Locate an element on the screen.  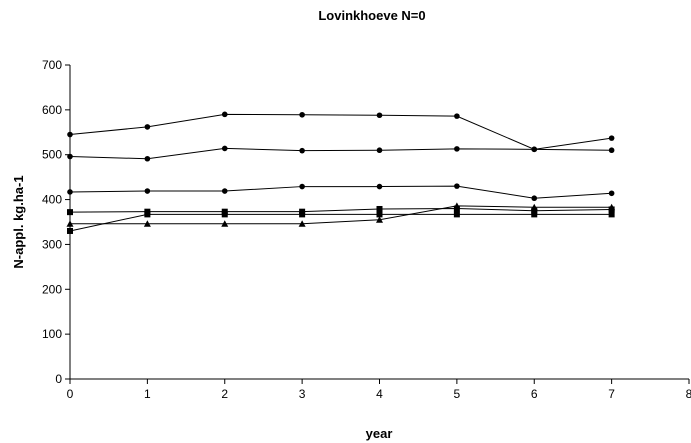
y-axis-label: N-appl. kg.ha-1 is located at coordinates (18, 221).